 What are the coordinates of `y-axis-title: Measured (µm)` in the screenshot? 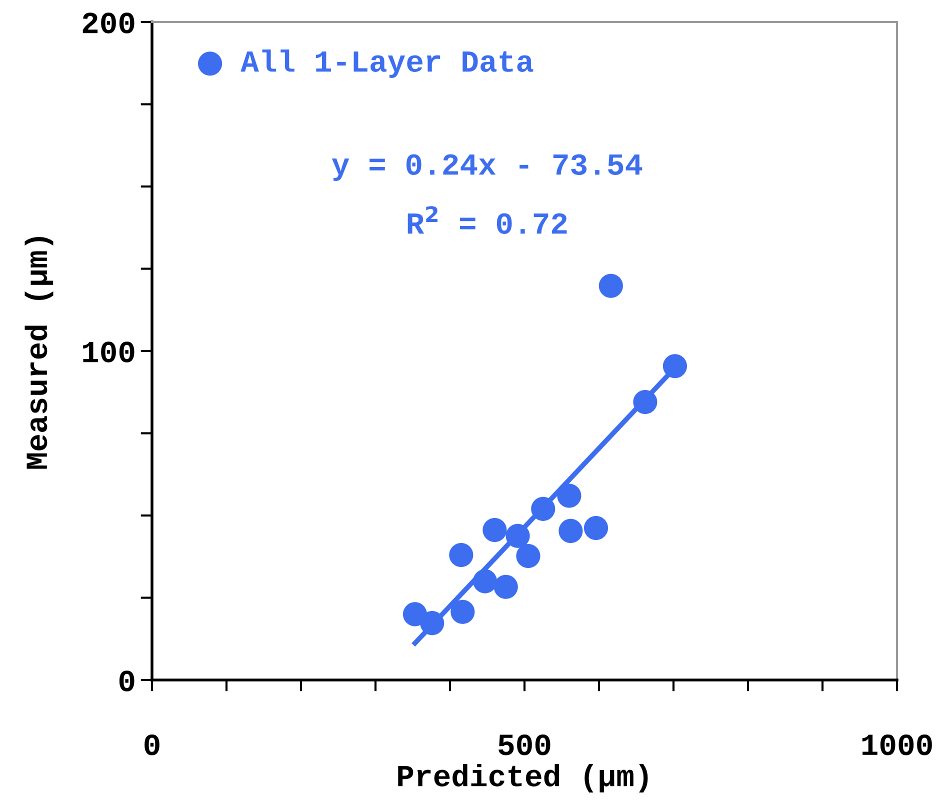 It's located at (39, 352).